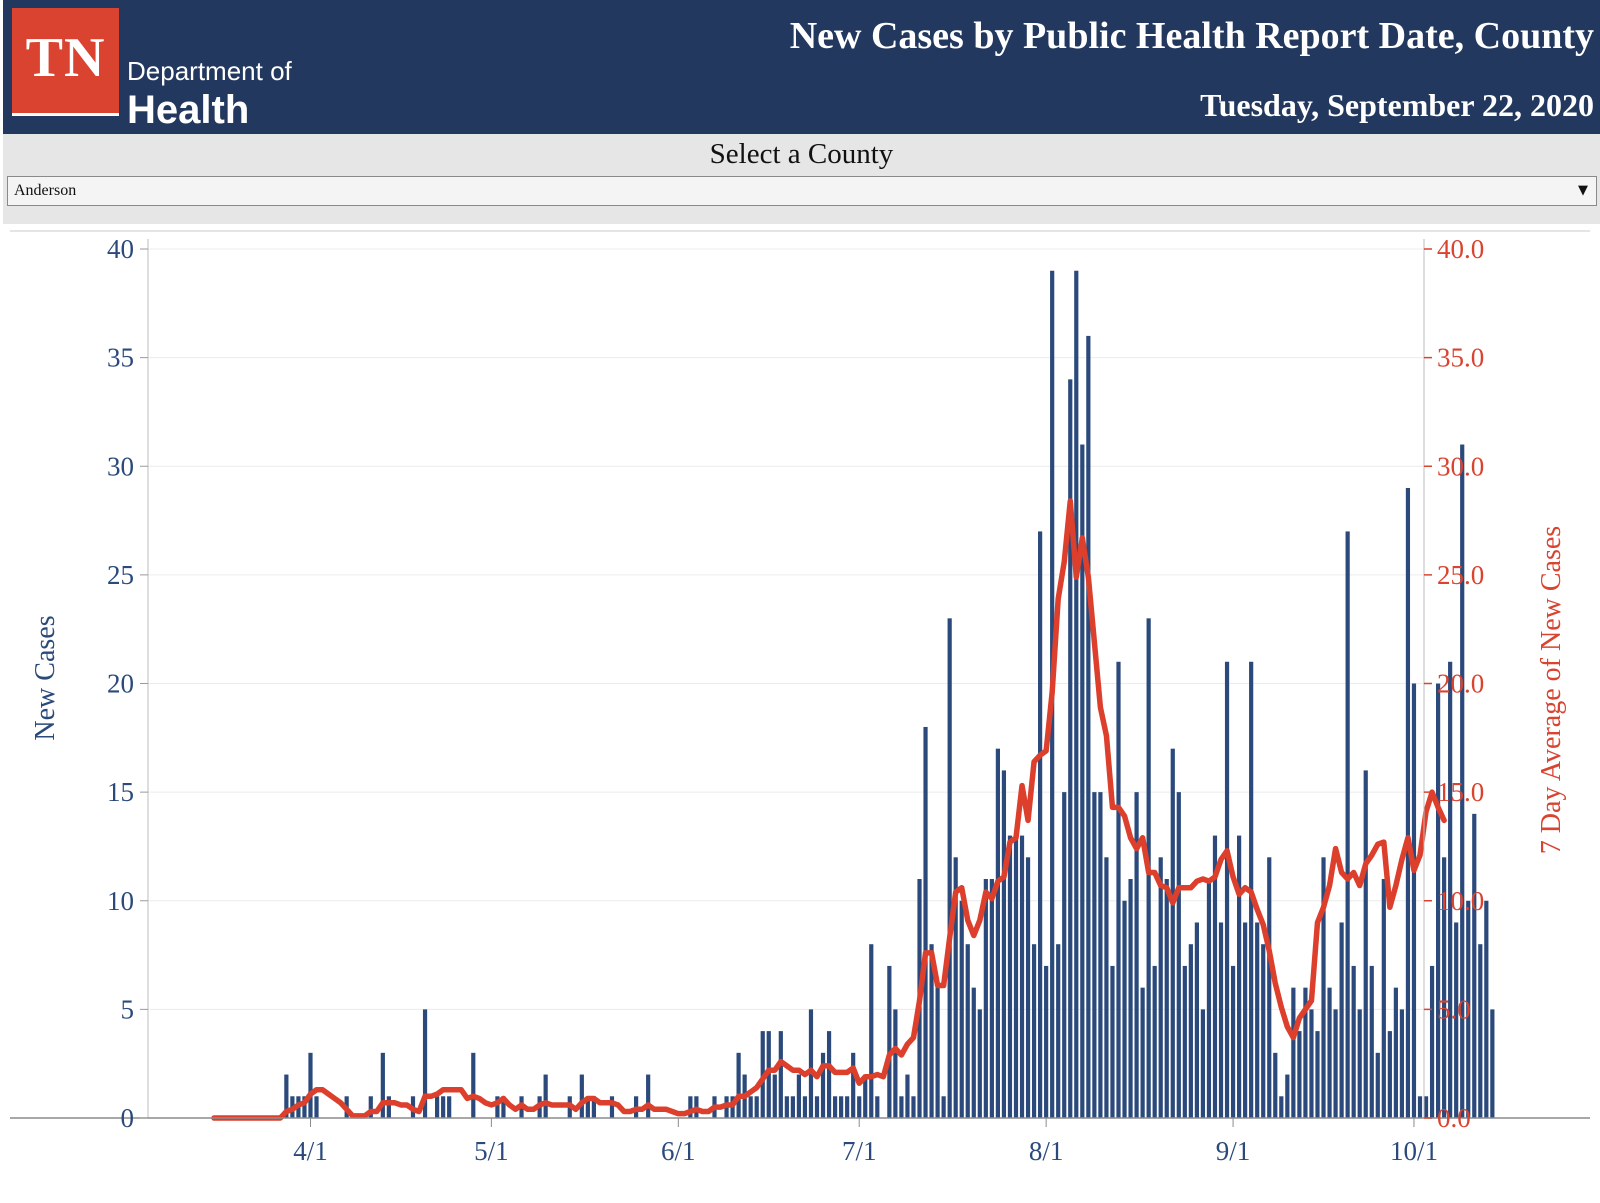  I want to click on y2-tick-label: 35.0, so click(1460, 358).